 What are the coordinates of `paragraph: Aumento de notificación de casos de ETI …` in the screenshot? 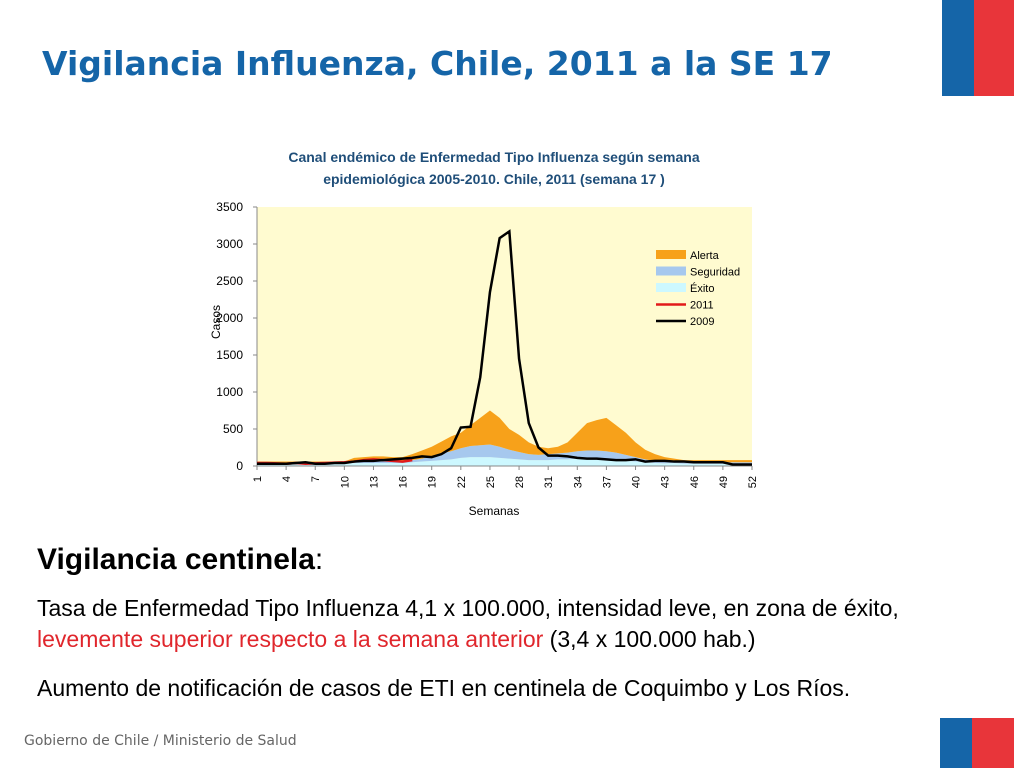 It's located at (517, 688).